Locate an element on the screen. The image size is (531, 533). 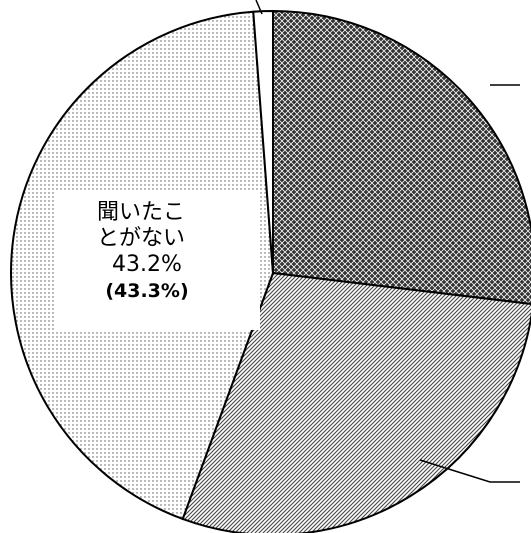
secondary-label: (43.3%) is located at coordinates (147, 291).